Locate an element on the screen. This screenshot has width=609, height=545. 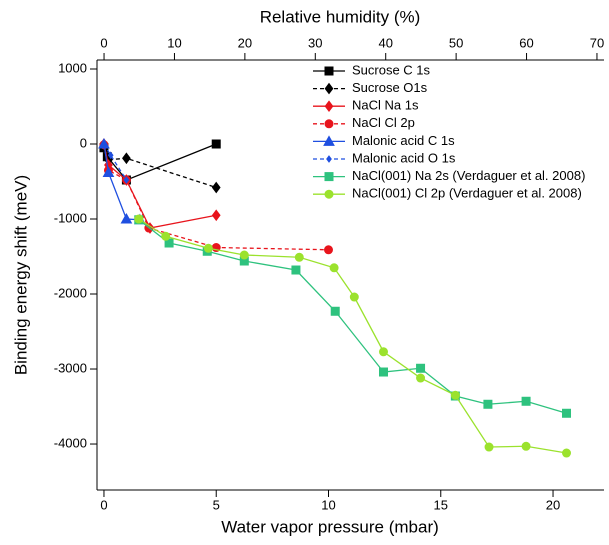
y-tick-label: -2000 is located at coordinates (70, 292).